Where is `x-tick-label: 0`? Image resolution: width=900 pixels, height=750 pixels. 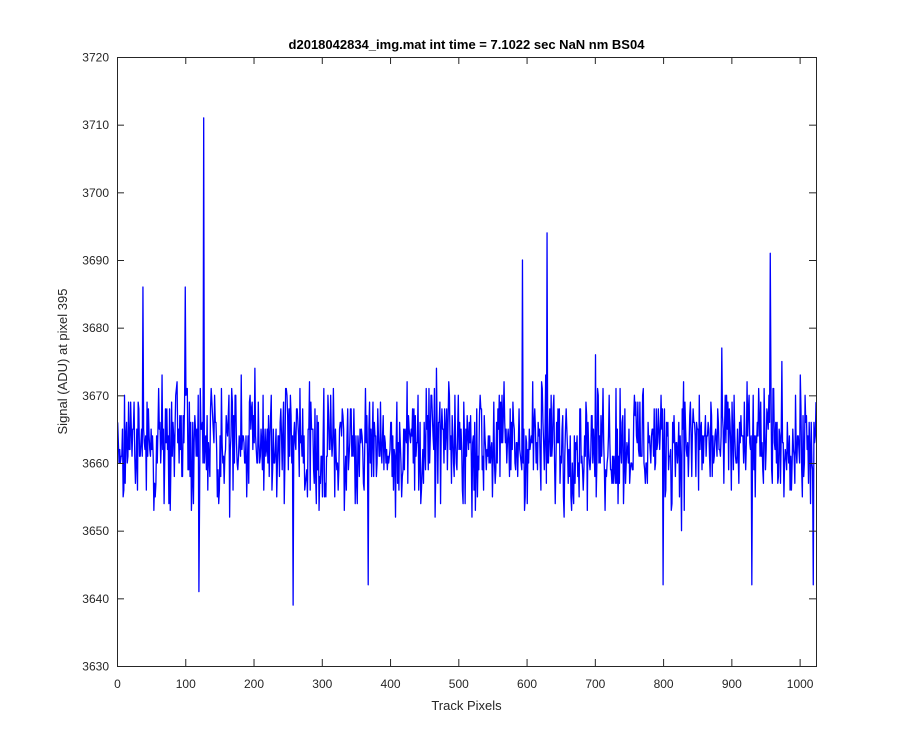
x-tick-label: 0 is located at coordinates (117, 684).